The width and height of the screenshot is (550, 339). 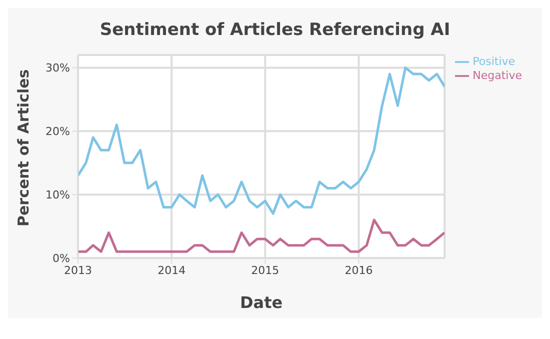 What do you see at coordinates (58, 131) in the screenshot?
I see `y-tick-label: 20%` at bounding box center [58, 131].